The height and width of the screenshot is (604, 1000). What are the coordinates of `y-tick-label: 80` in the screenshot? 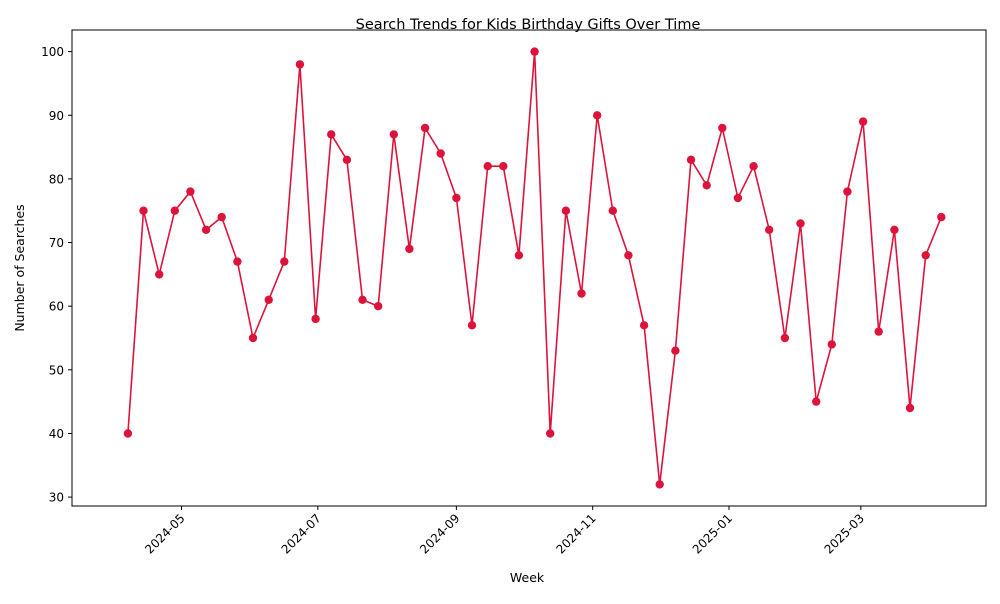 It's located at (56, 179).